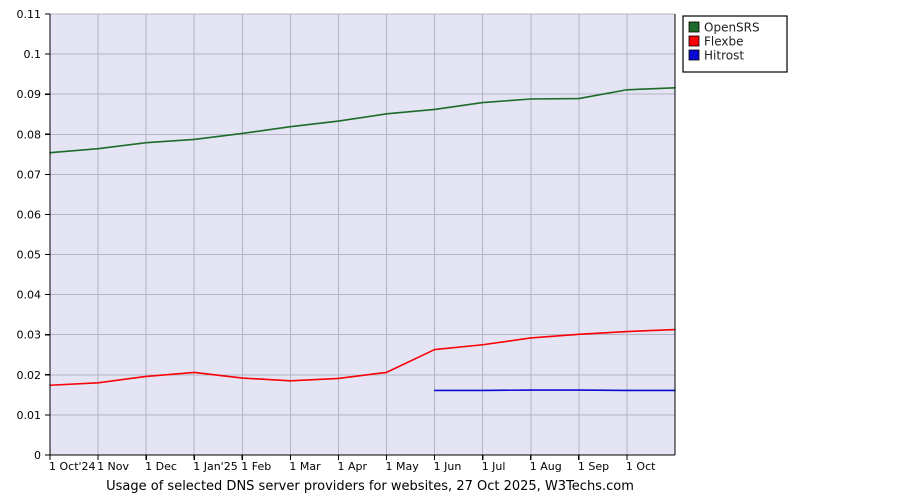 This screenshot has height=500, width=900. What do you see at coordinates (362, 120) in the screenshot?
I see `series-line-opensrs` at bounding box center [362, 120].